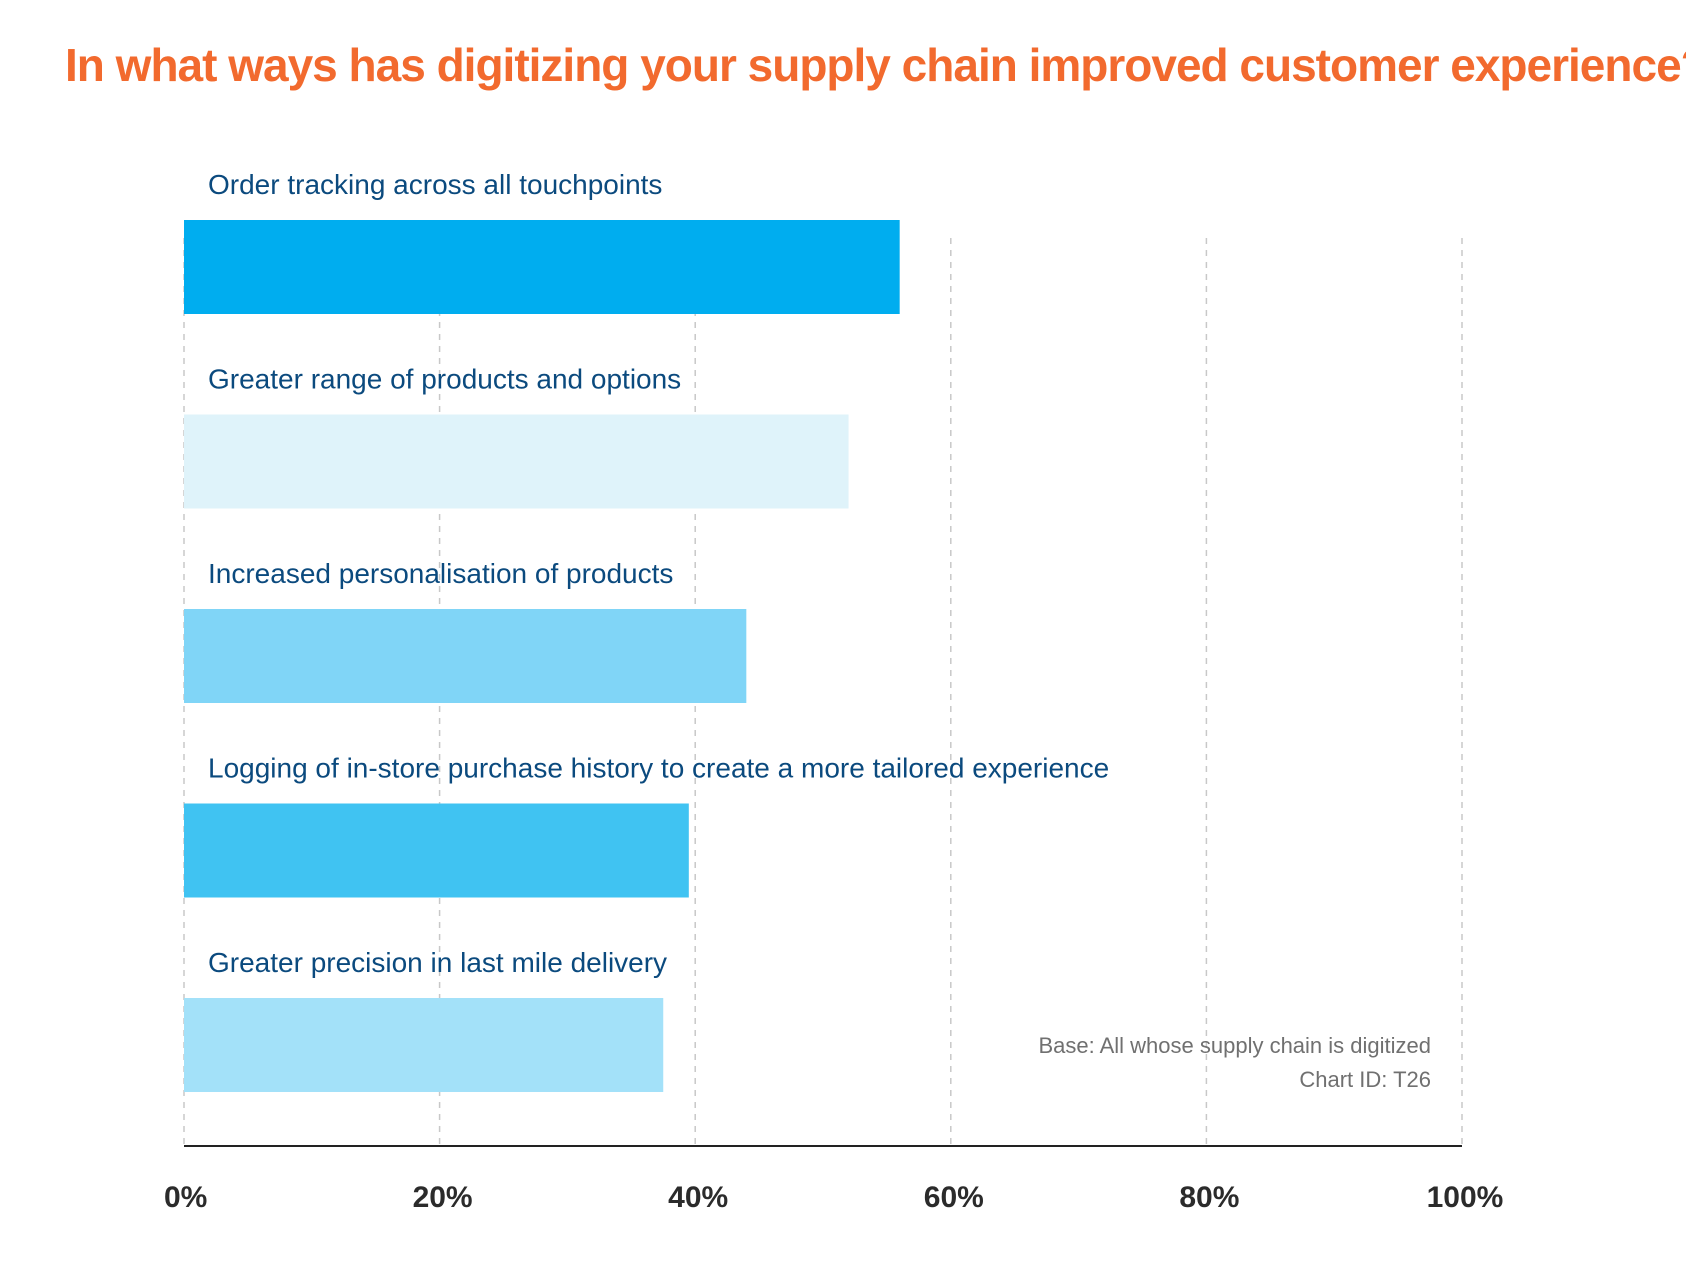 This screenshot has height=1272, width=1686. What do you see at coordinates (1365, 1079) in the screenshot?
I see `chart-id-note: Chart ID: T26` at bounding box center [1365, 1079].